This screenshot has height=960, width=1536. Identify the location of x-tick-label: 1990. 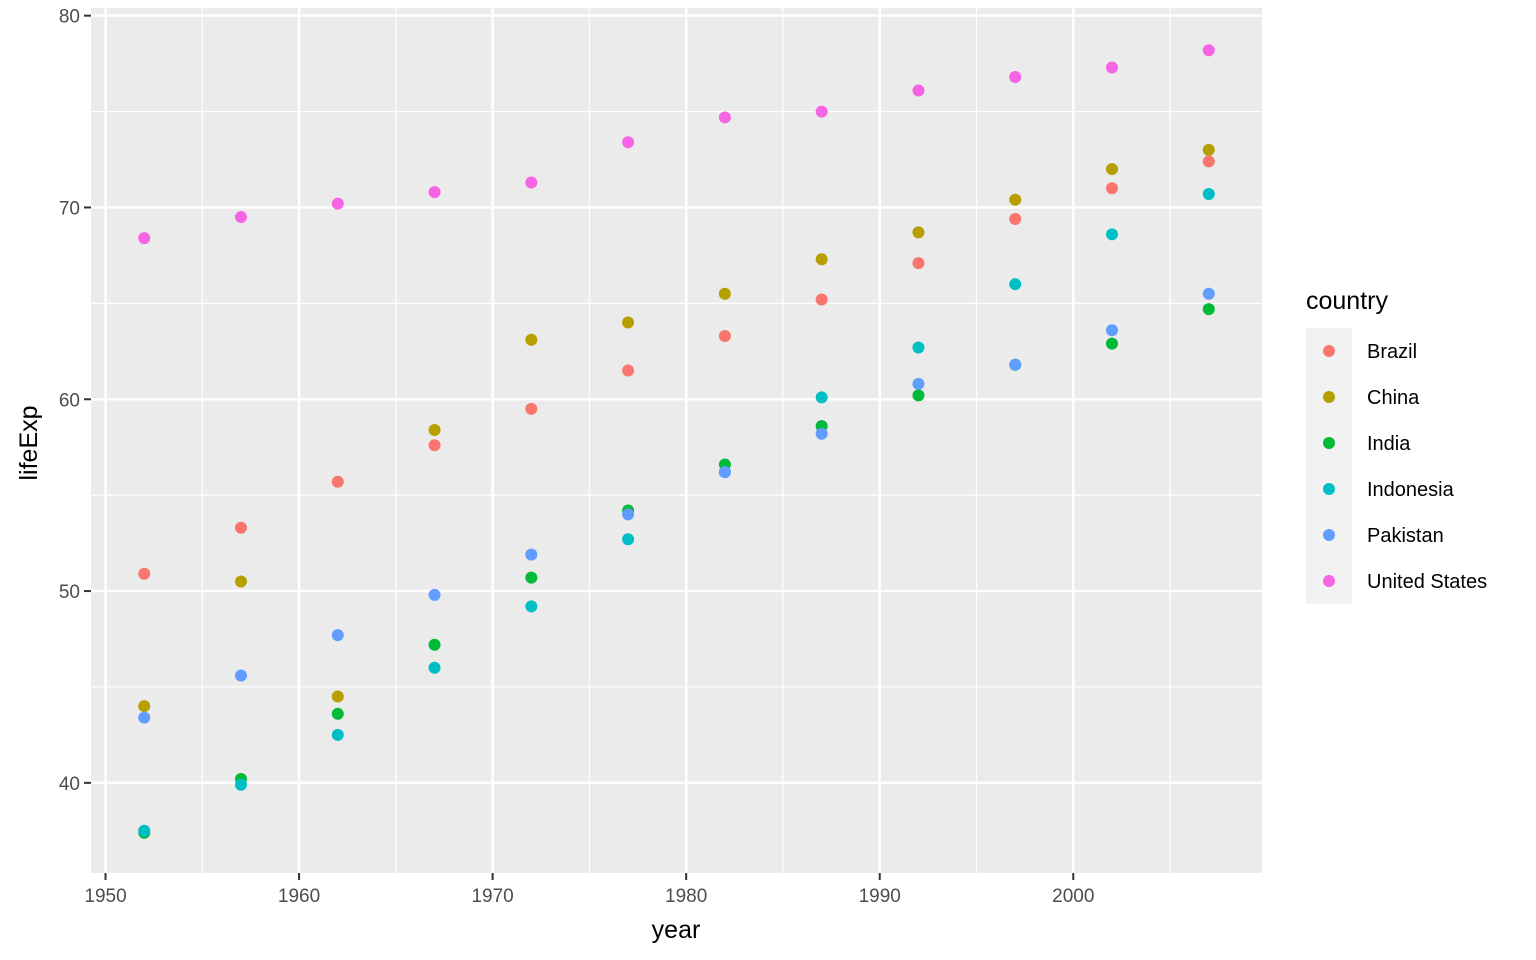
(880, 896).